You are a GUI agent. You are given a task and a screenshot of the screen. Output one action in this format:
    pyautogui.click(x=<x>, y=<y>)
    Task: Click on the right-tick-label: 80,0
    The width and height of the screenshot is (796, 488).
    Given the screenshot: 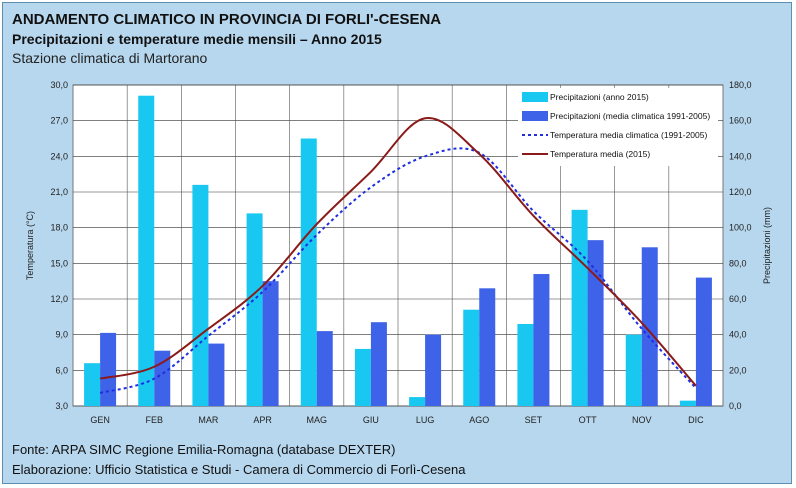 What is the action you would take?
    pyautogui.click(x=738, y=263)
    